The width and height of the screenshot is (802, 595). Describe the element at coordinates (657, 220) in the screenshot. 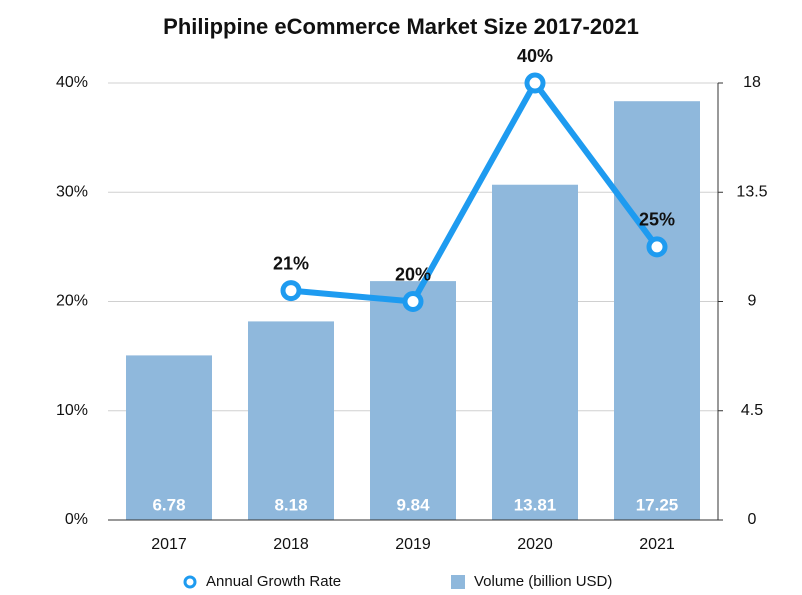

I see `line-value-label: 25%` at that location.